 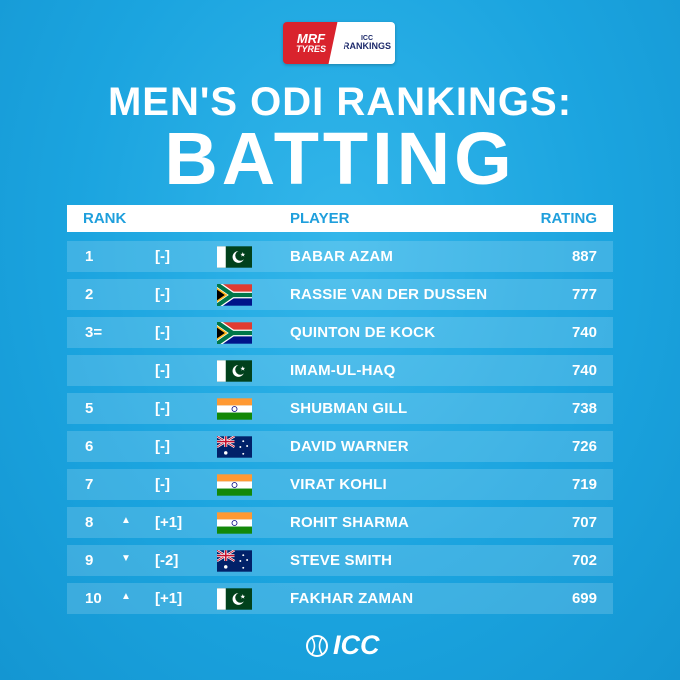 I want to click on page-title: MEN'S ODI RANKINGS:, so click(x=340, y=102).